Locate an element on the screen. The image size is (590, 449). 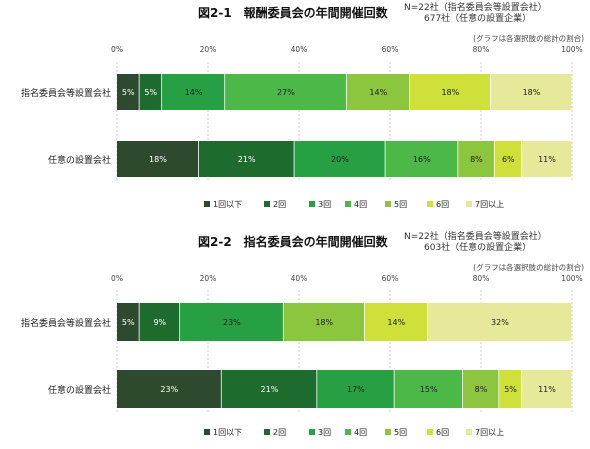
data-label: 27% is located at coordinates (286, 92).